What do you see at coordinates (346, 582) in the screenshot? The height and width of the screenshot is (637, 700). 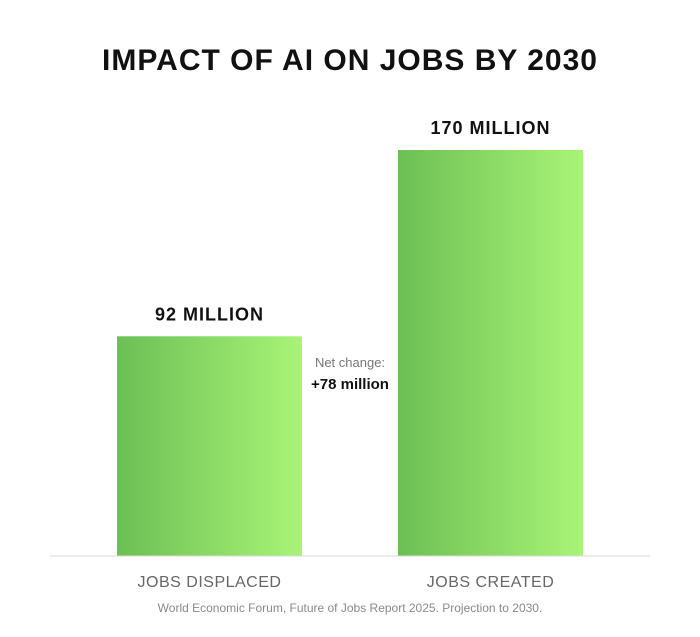 I see `category-labels-layer: JOBS DISPLACED JOBS CREATED` at bounding box center [346, 582].